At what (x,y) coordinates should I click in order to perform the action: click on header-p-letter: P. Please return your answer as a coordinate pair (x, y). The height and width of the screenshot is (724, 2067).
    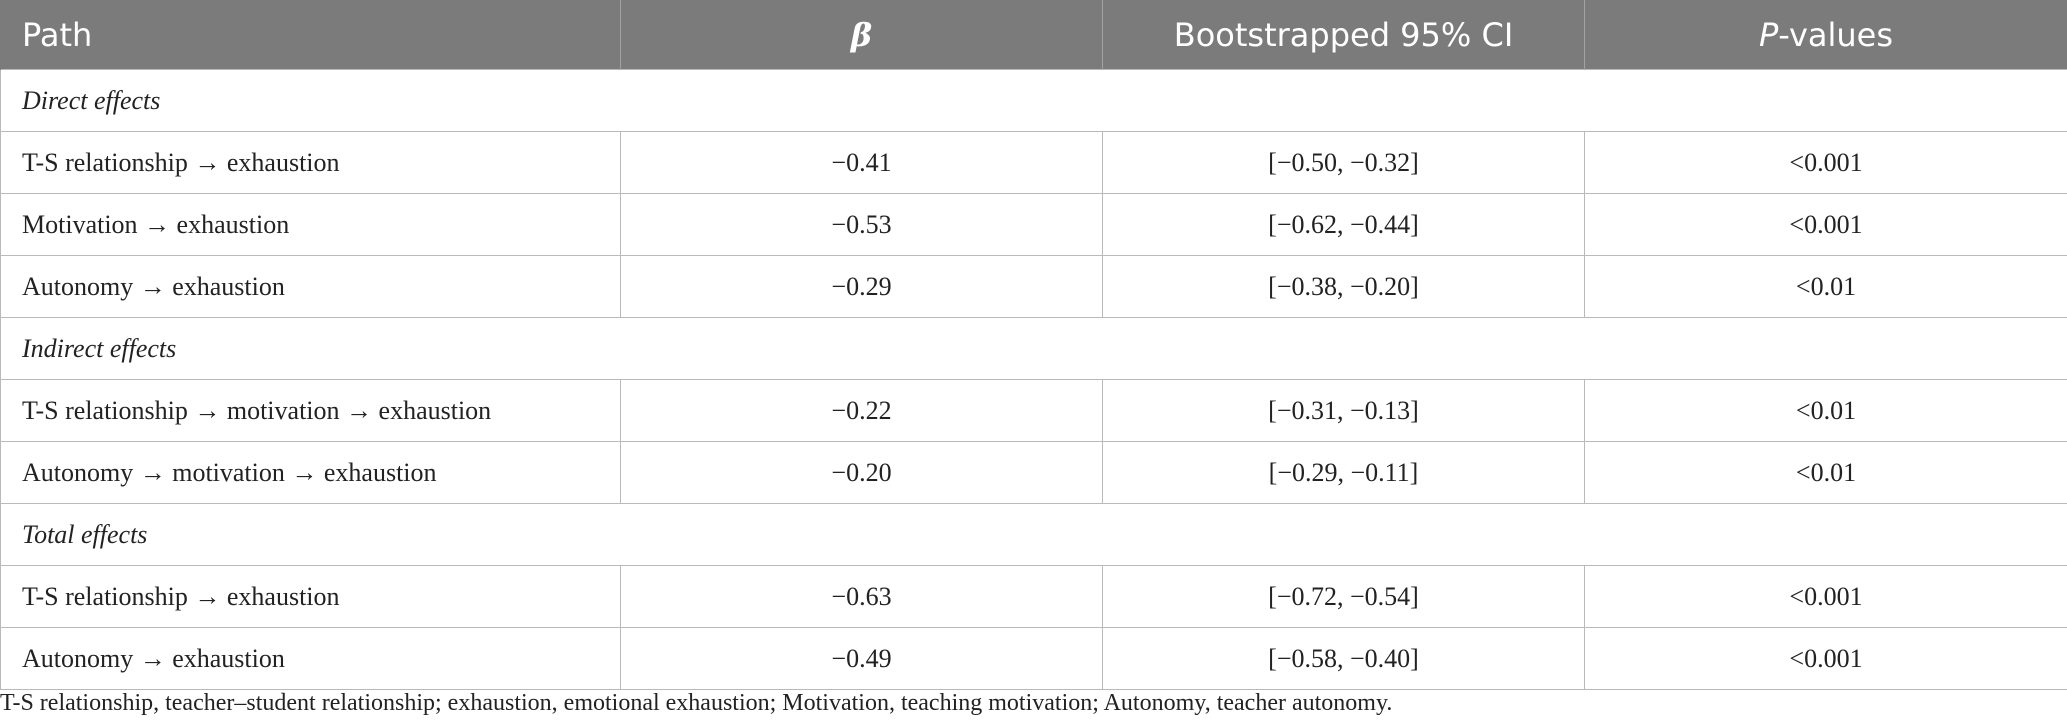
    Looking at the image, I should click on (1768, 35).